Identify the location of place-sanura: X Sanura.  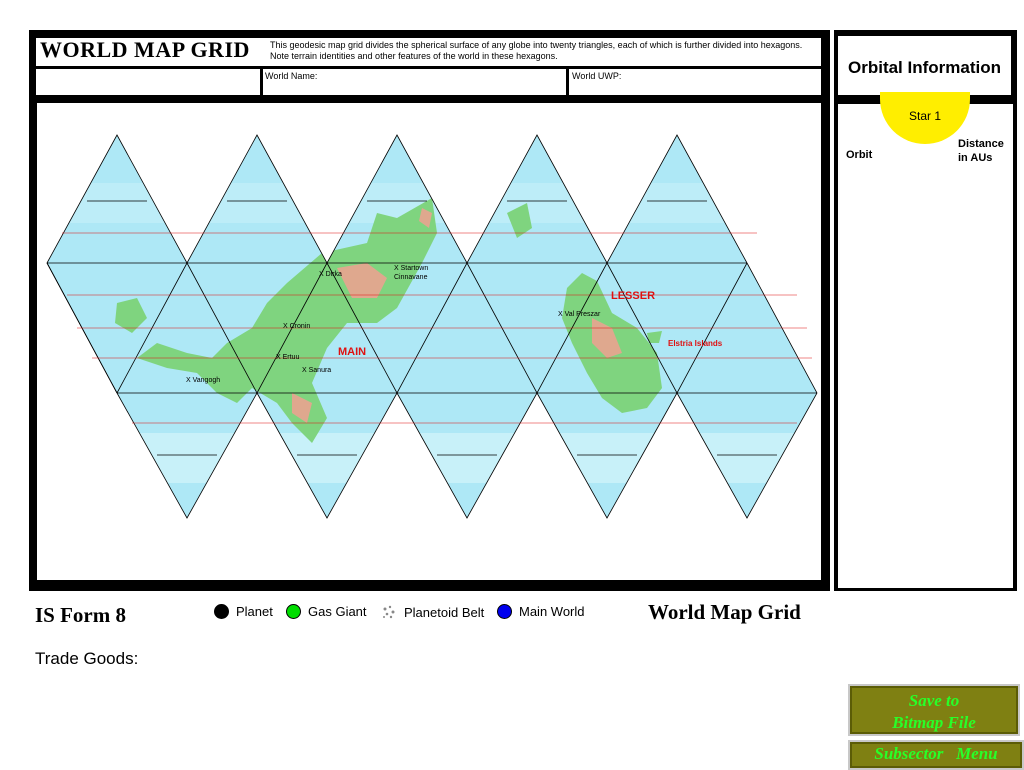
(316, 370).